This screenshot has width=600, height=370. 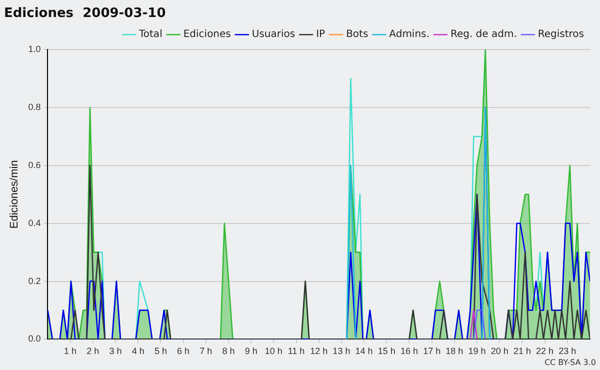 What do you see at coordinates (14, 194) in the screenshot?
I see `y-axis-title: Ediciones/min` at bounding box center [14, 194].